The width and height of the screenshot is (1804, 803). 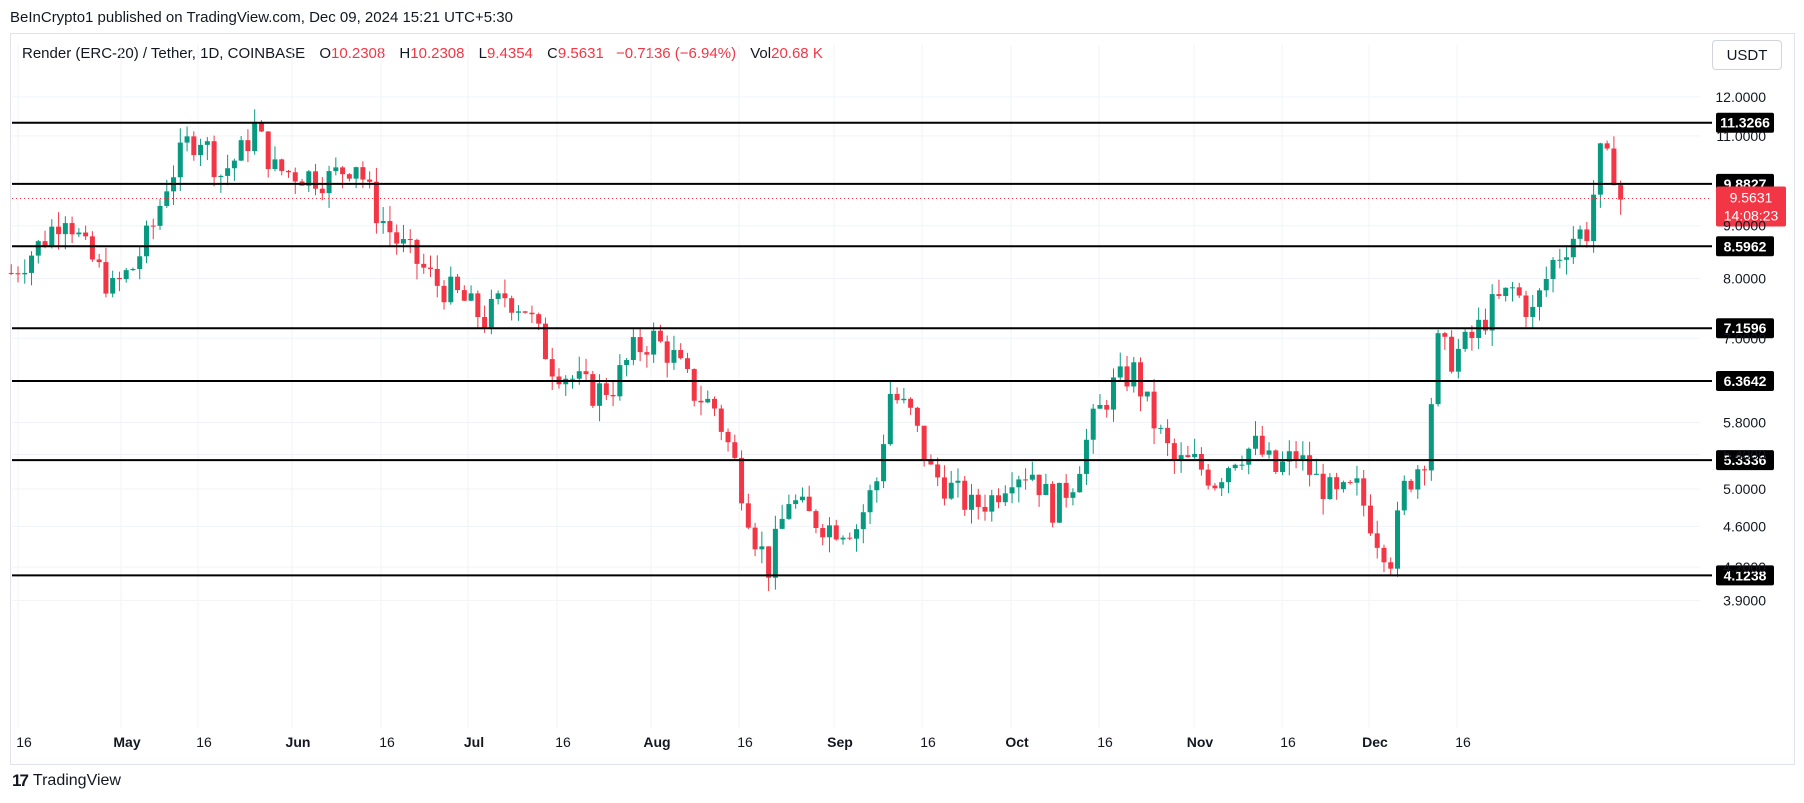 What do you see at coordinates (358, 53) in the screenshot?
I see `open-value: 10.2308` at bounding box center [358, 53].